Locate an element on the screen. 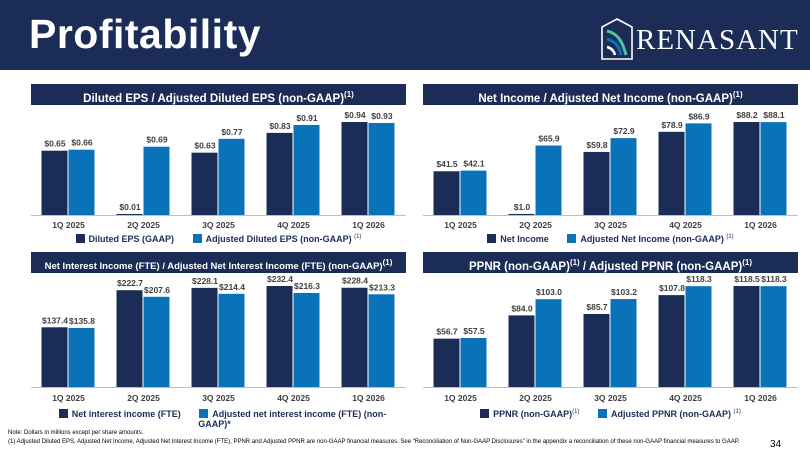 The height and width of the screenshot is (456, 810). data-label: $135.8 is located at coordinates (82, 321).